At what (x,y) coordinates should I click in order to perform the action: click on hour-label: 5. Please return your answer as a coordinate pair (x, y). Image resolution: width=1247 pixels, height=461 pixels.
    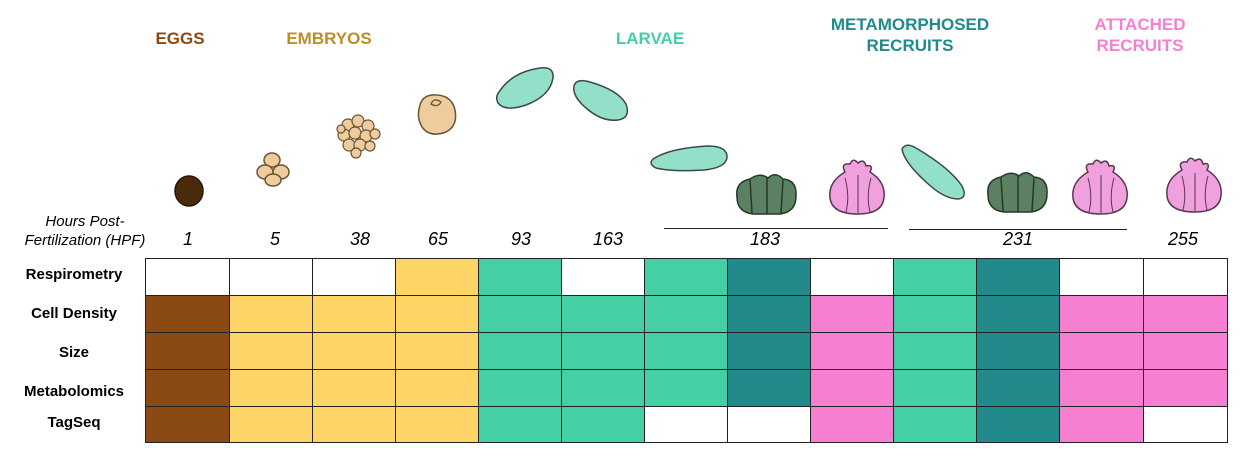
    Looking at the image, I should click on (274, 239).